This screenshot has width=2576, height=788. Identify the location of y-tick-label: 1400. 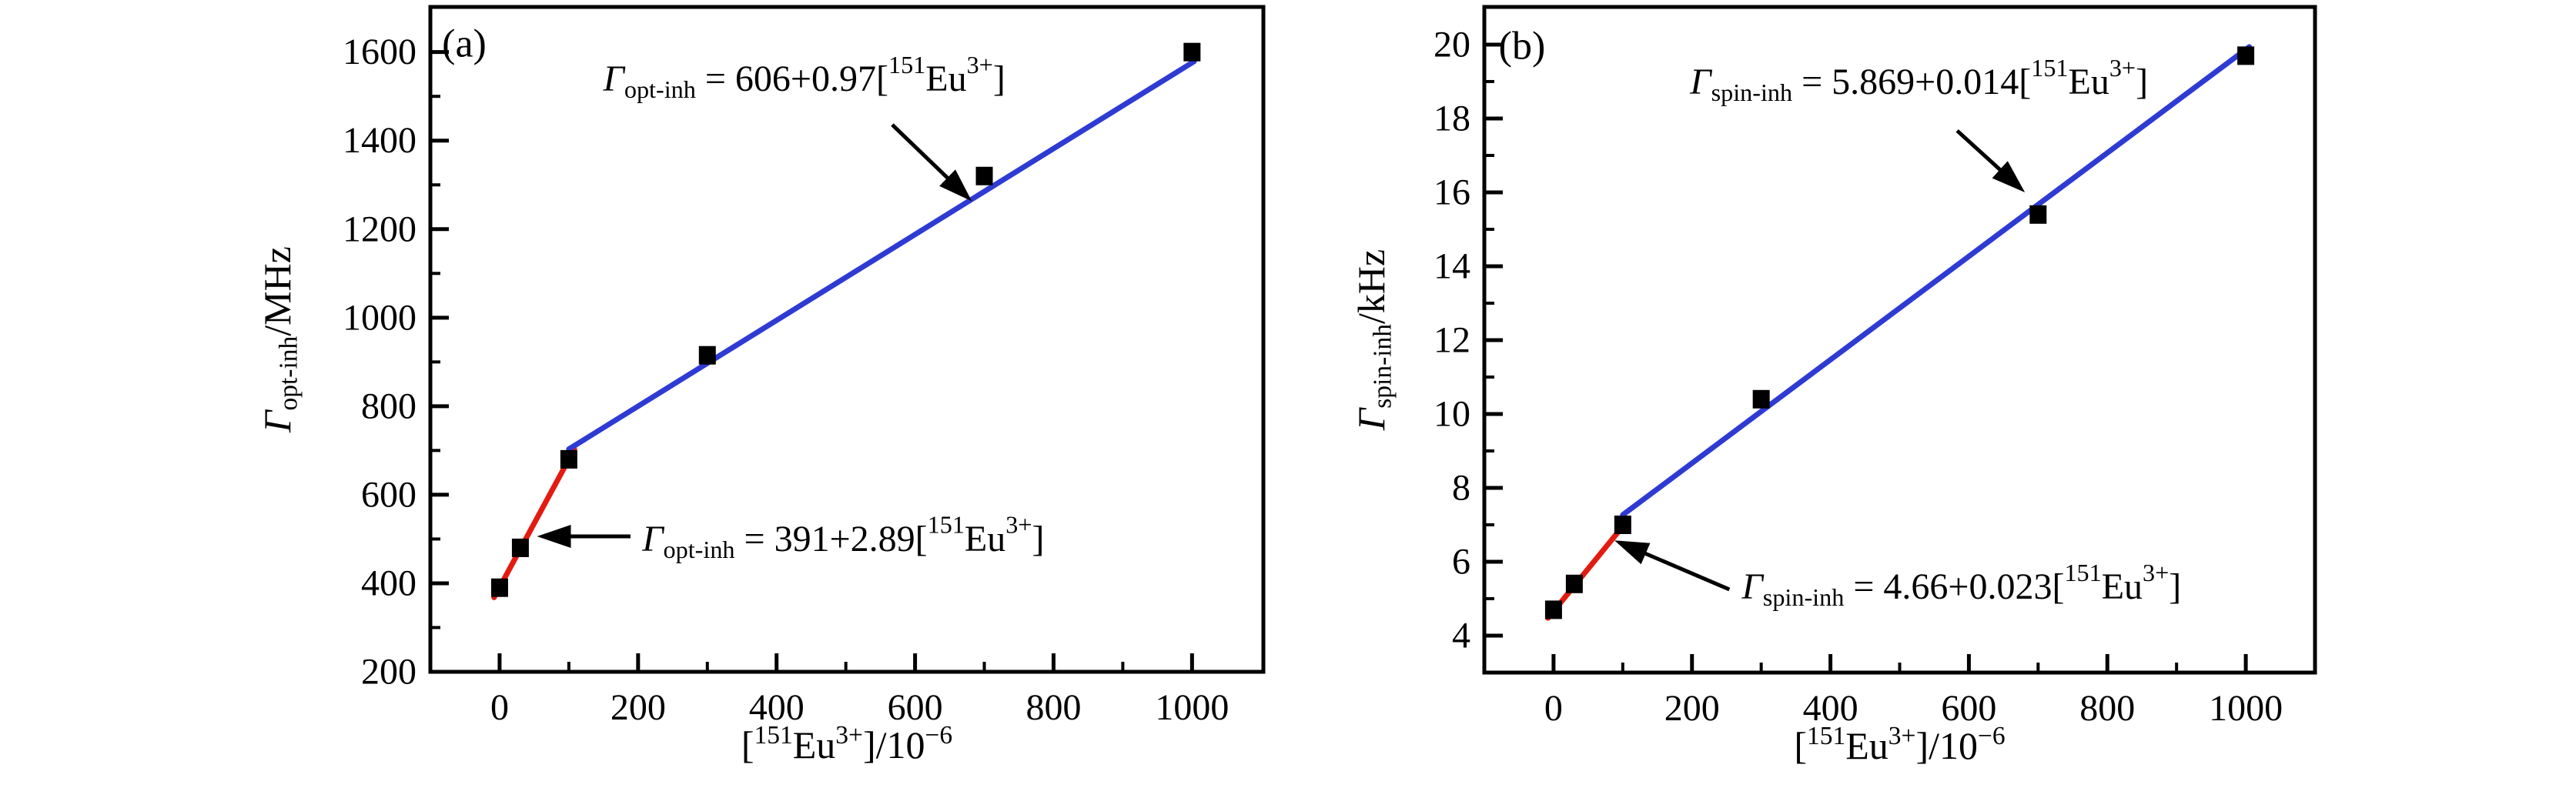
(380, 140).